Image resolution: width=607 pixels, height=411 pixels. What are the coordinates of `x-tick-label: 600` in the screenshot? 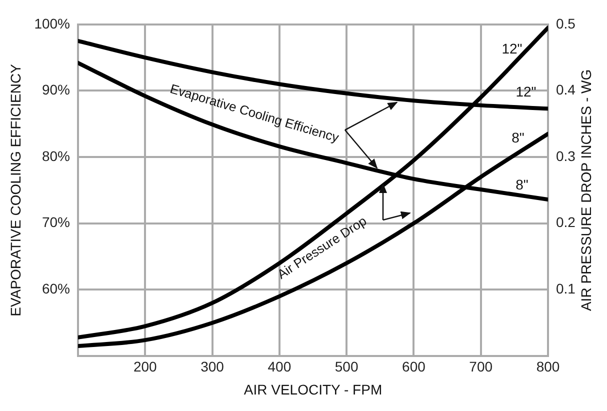 It's located at (414, 366).